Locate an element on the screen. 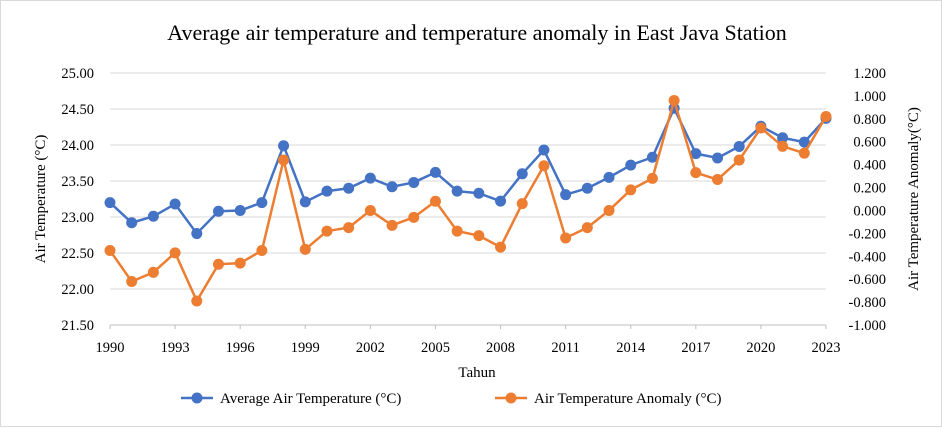 This screenshot has height=428, width=942. y2-tick-label: 1.000 is located at coordinates (869, 97).